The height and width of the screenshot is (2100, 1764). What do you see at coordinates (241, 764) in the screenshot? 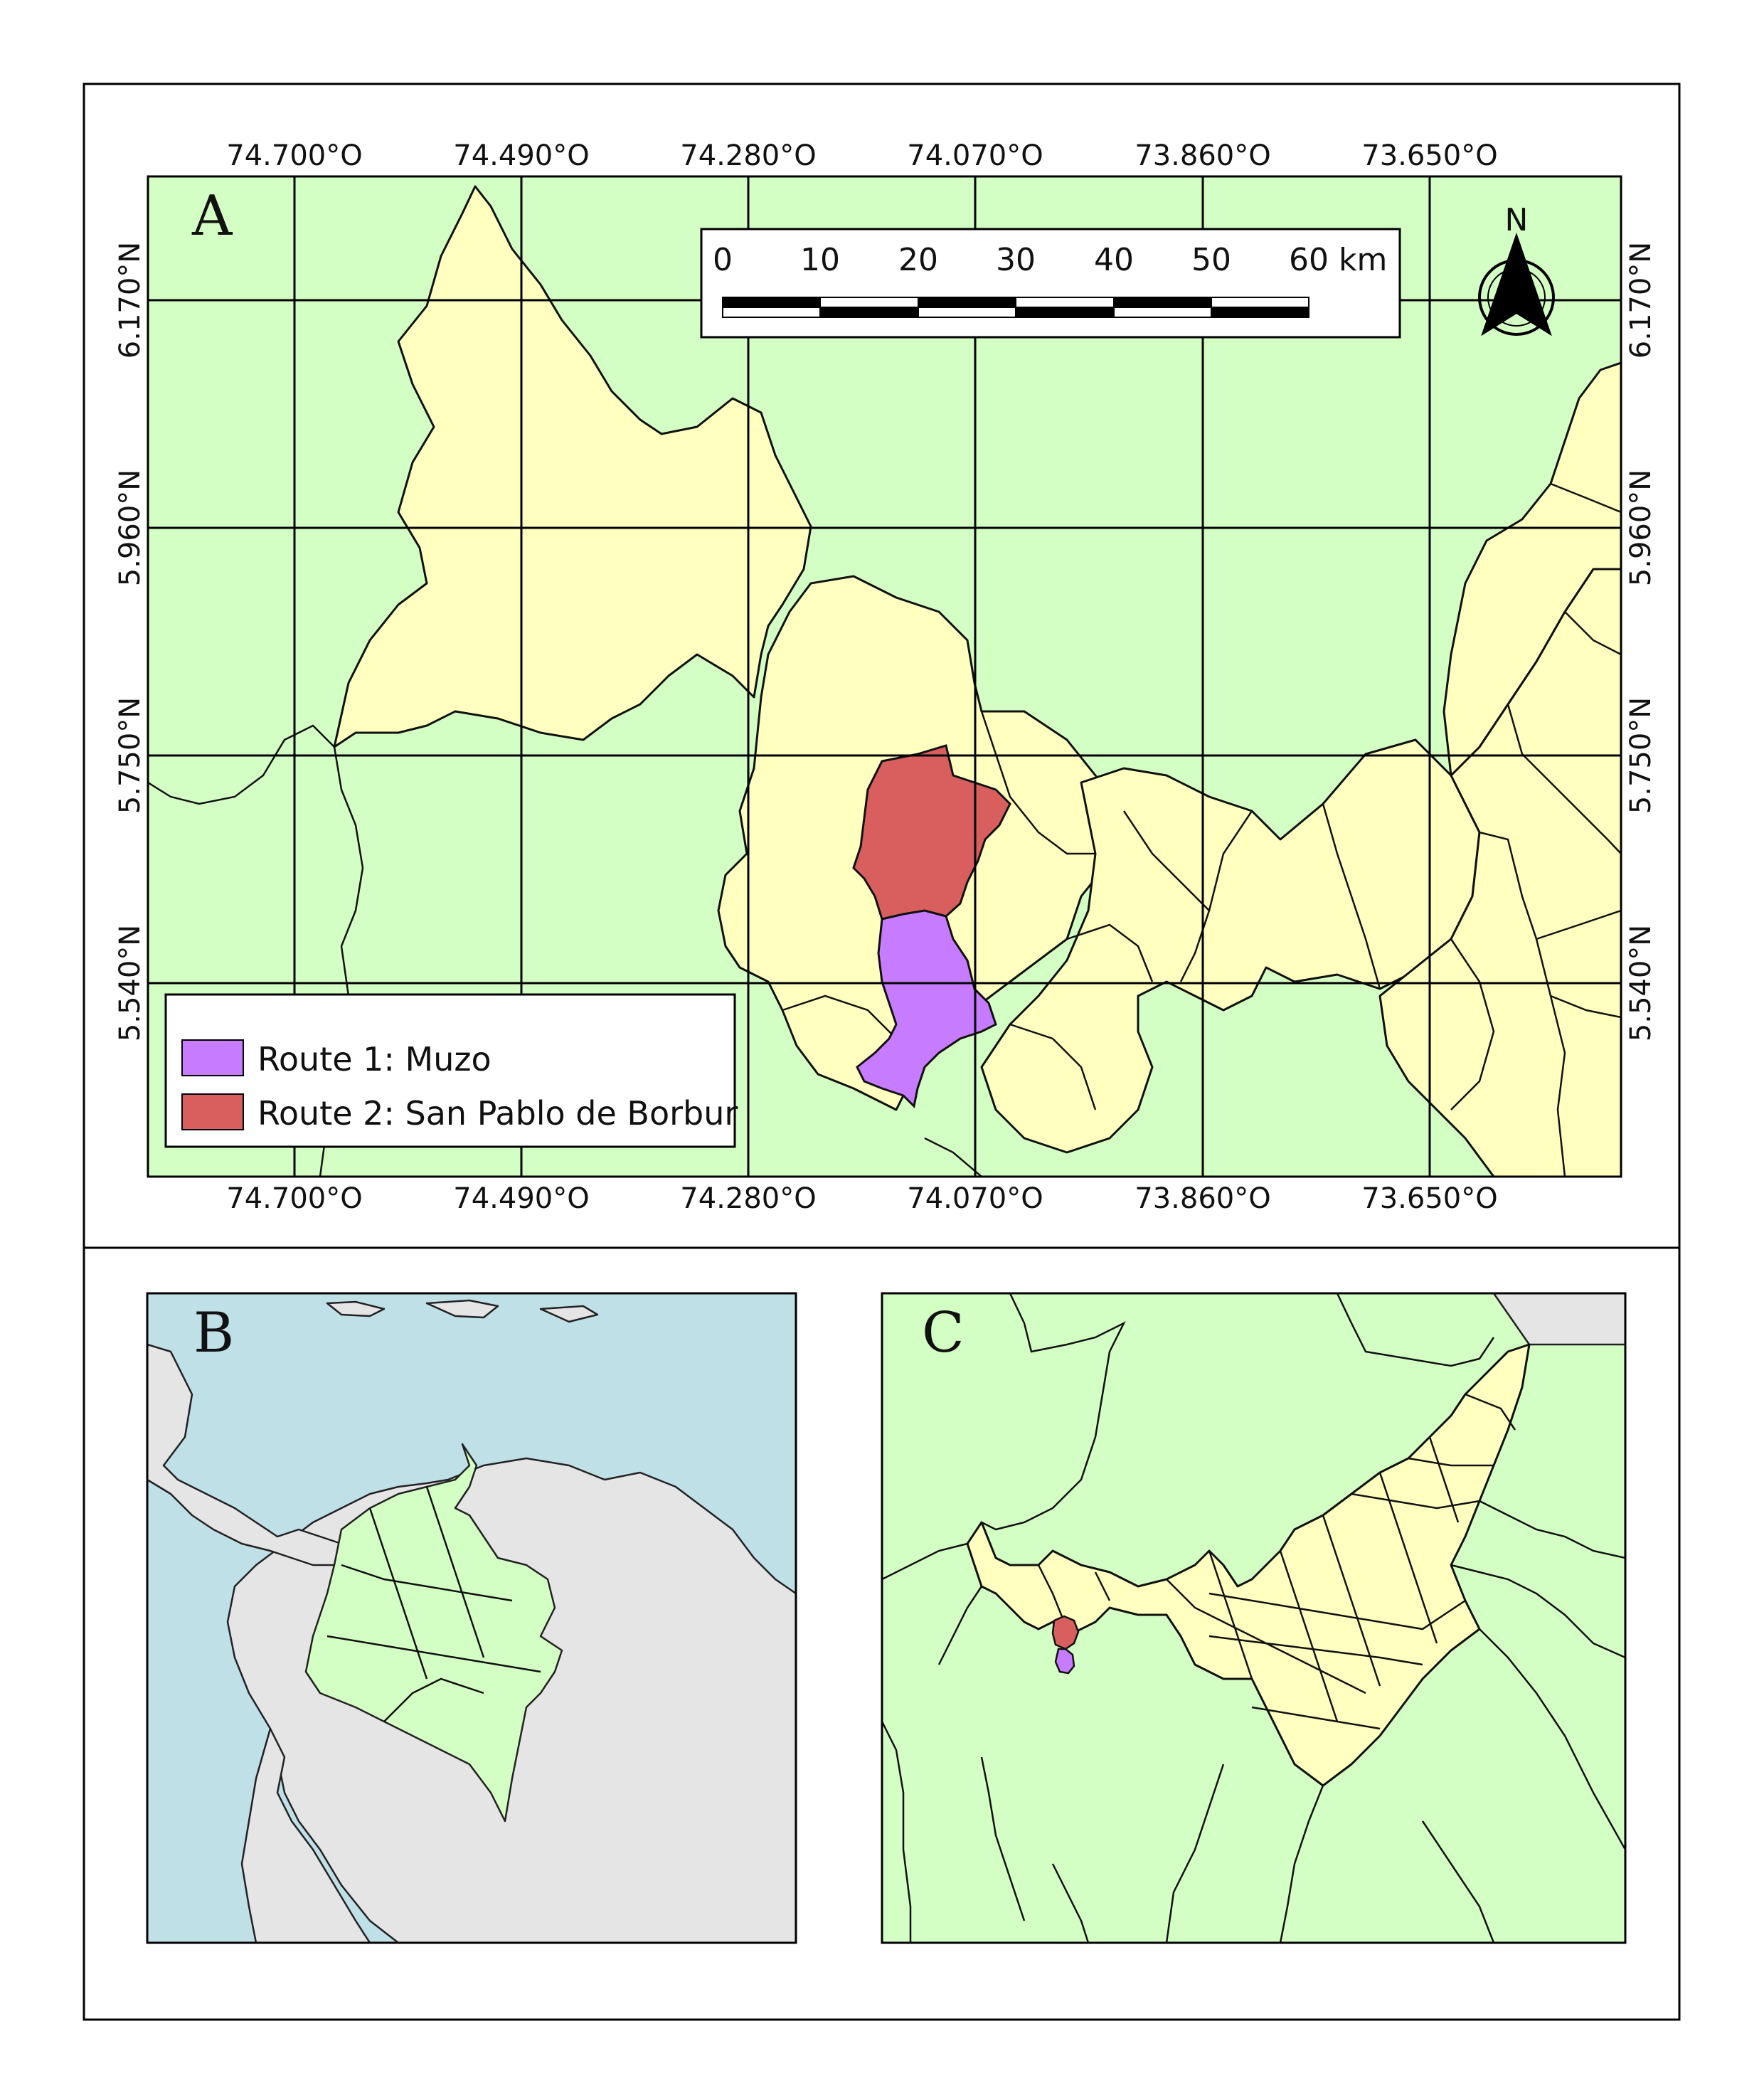
I see `river-west-branch` at bounding box center [241, 764].